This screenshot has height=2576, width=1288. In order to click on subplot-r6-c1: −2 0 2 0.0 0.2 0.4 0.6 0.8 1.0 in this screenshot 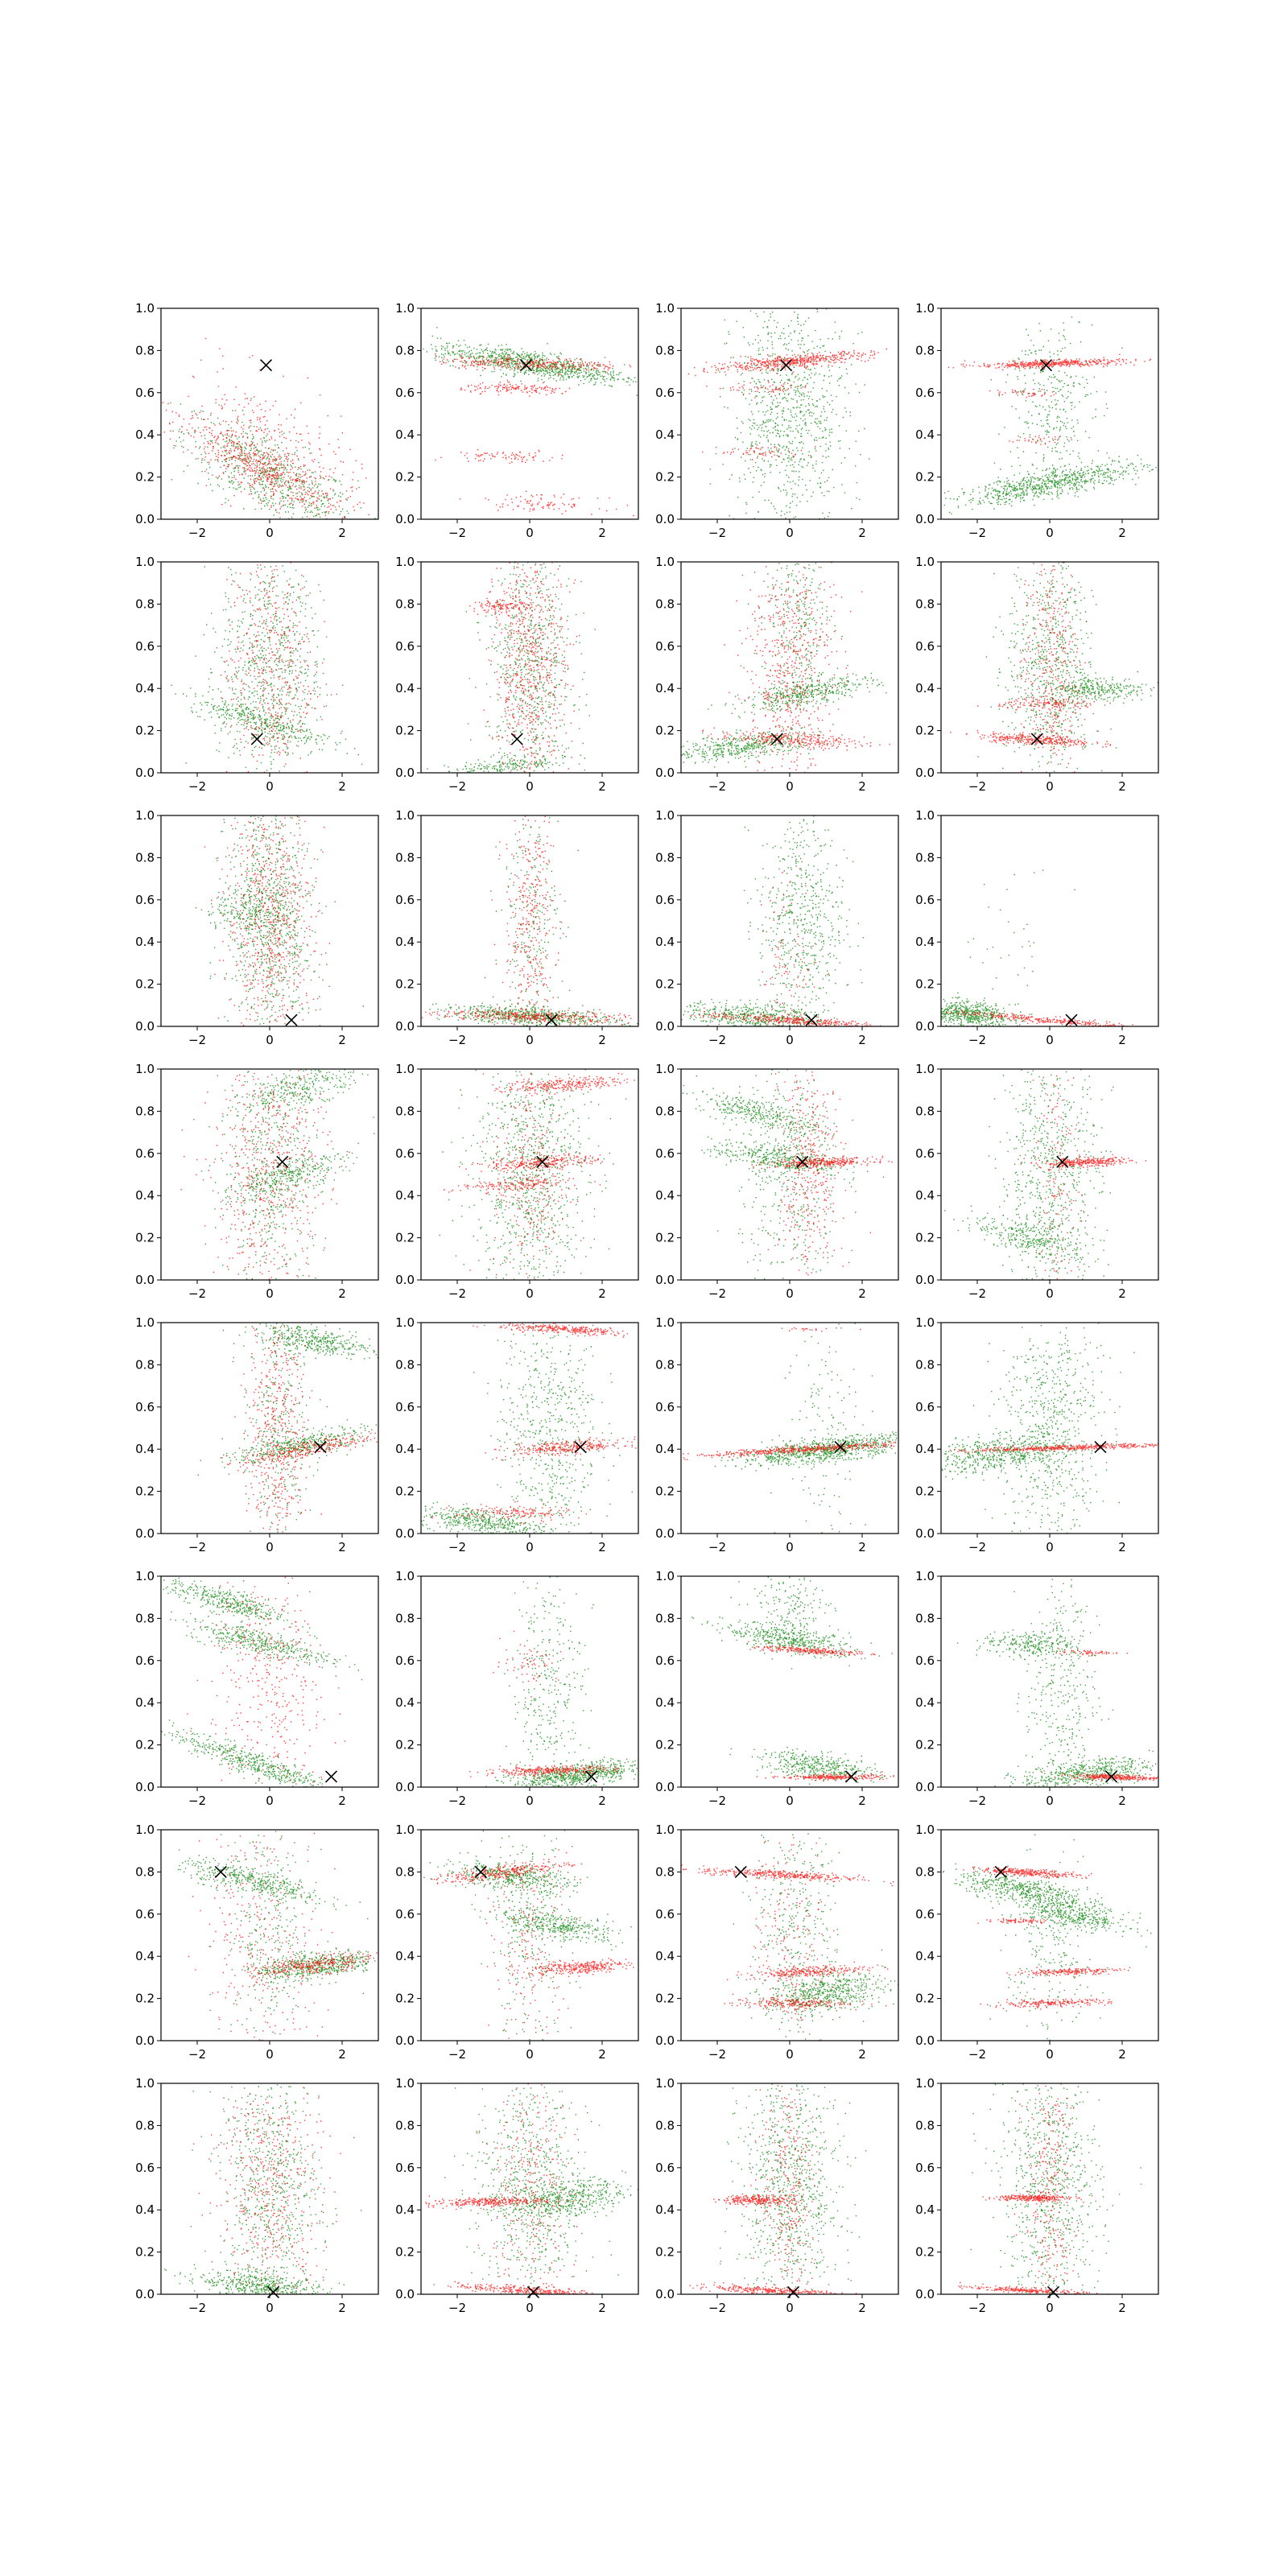, I will do `click(257, 1688)`.